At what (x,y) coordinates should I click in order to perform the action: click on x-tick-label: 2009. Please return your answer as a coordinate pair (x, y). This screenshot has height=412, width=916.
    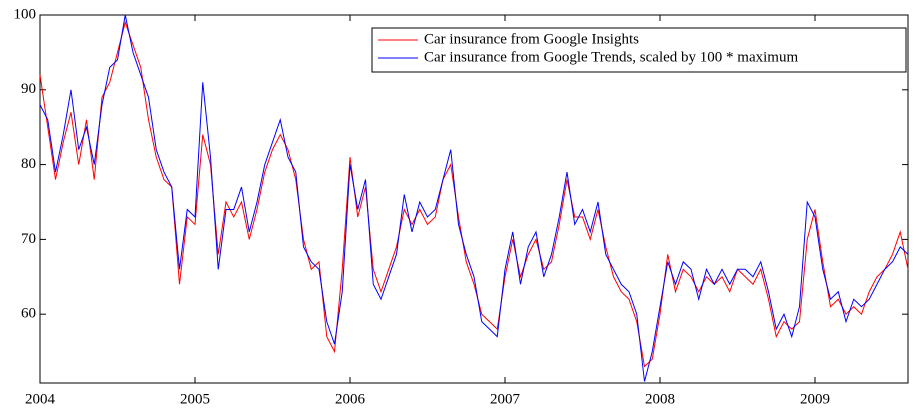
    Looking at the image, I should click on (815, 399).